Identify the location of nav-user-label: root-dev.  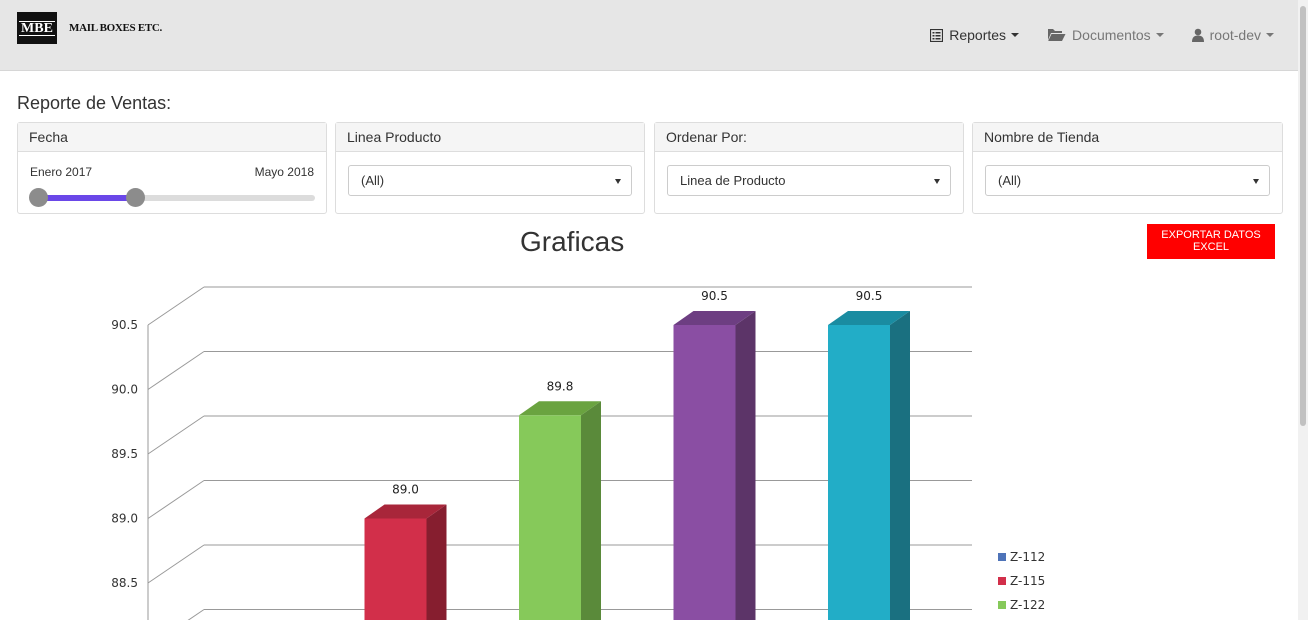
(1235, 35).